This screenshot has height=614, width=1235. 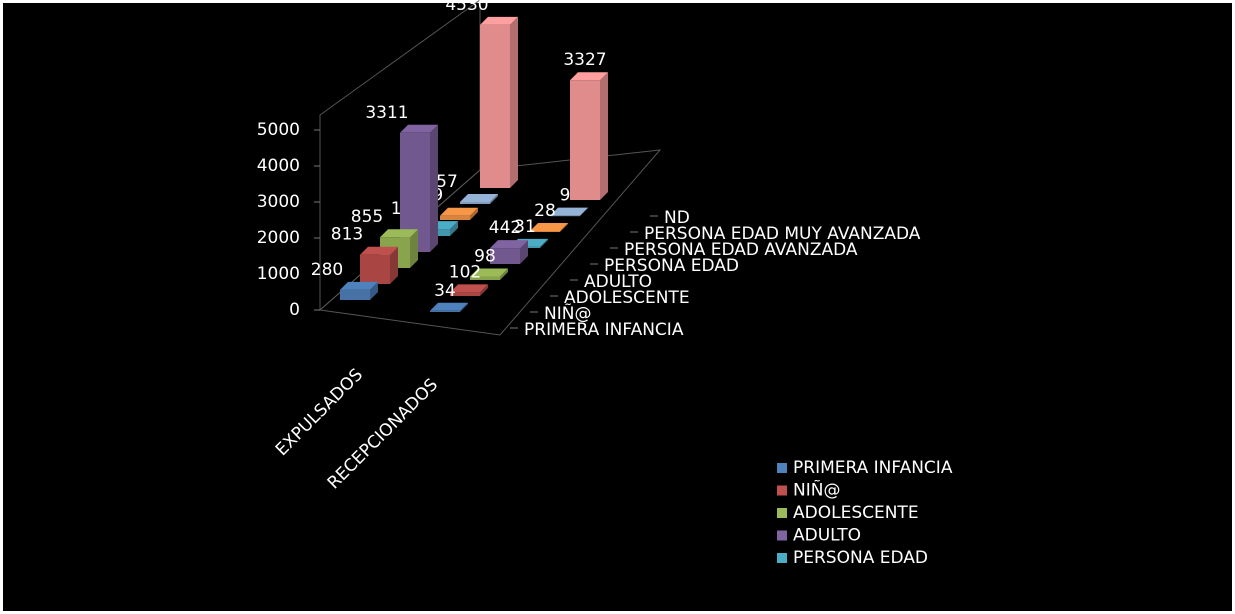 What do you see at coordinates (545, 211) in the screenshot?
I see `data-label: 28` at bounding box center [545, 211].